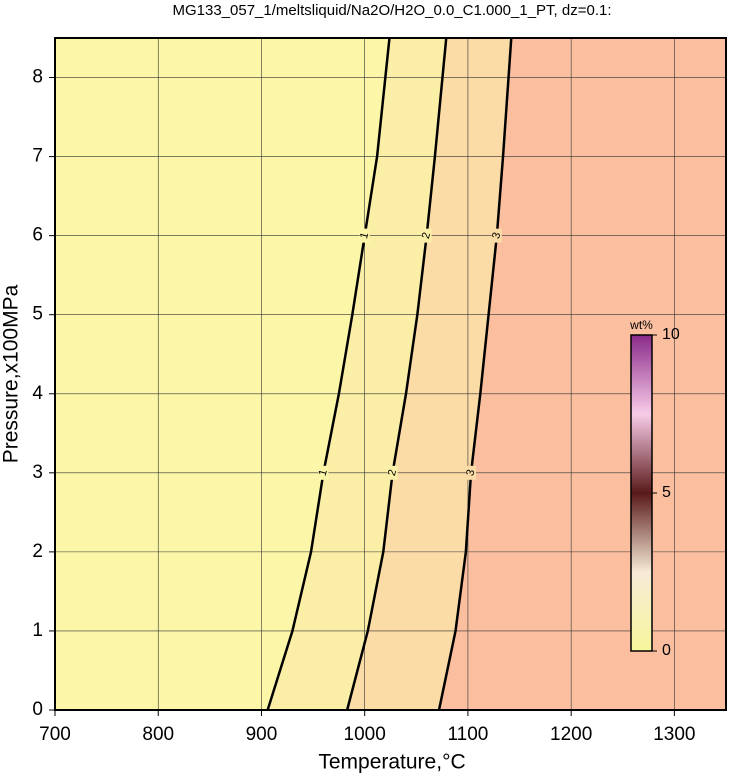 The width and height of the screenshot is (734, 781). Describe the element at coordinates (37, 77) in the screenshot. I see `y-tick-label: 8` at that location.